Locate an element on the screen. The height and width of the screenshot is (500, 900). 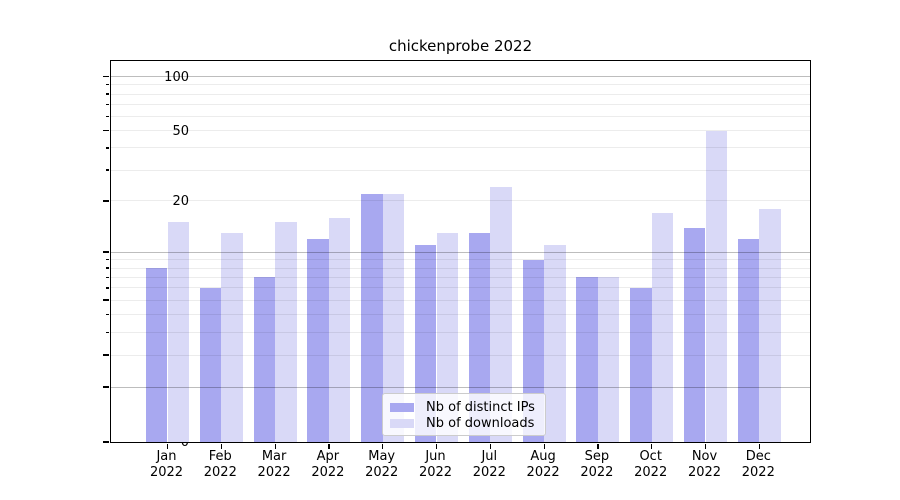
legend-item-downloads: Nb of downloads is located at coordinates (463, 423).